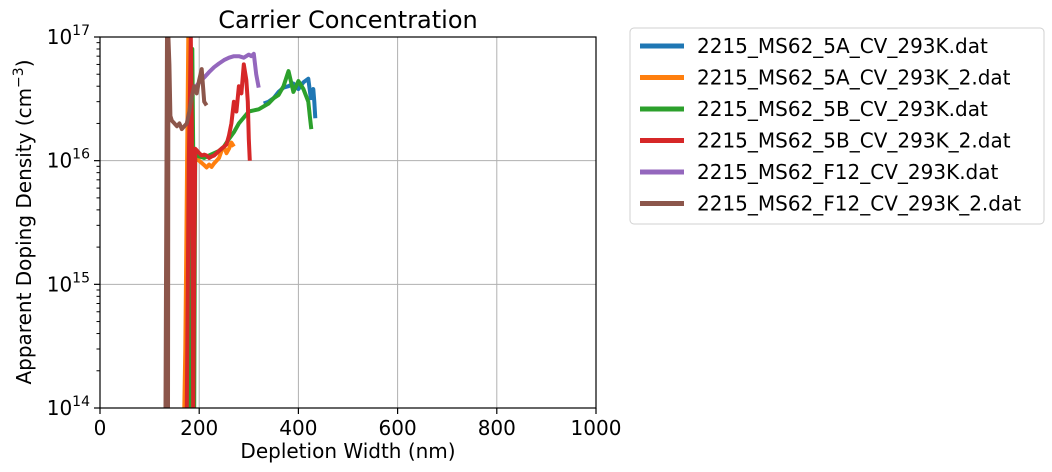 The width and height of the screenshot is (1052, 472). I want to click on legend-label: 2215_MS62_F12_CV_293K_2.dat, so click(859, 204).